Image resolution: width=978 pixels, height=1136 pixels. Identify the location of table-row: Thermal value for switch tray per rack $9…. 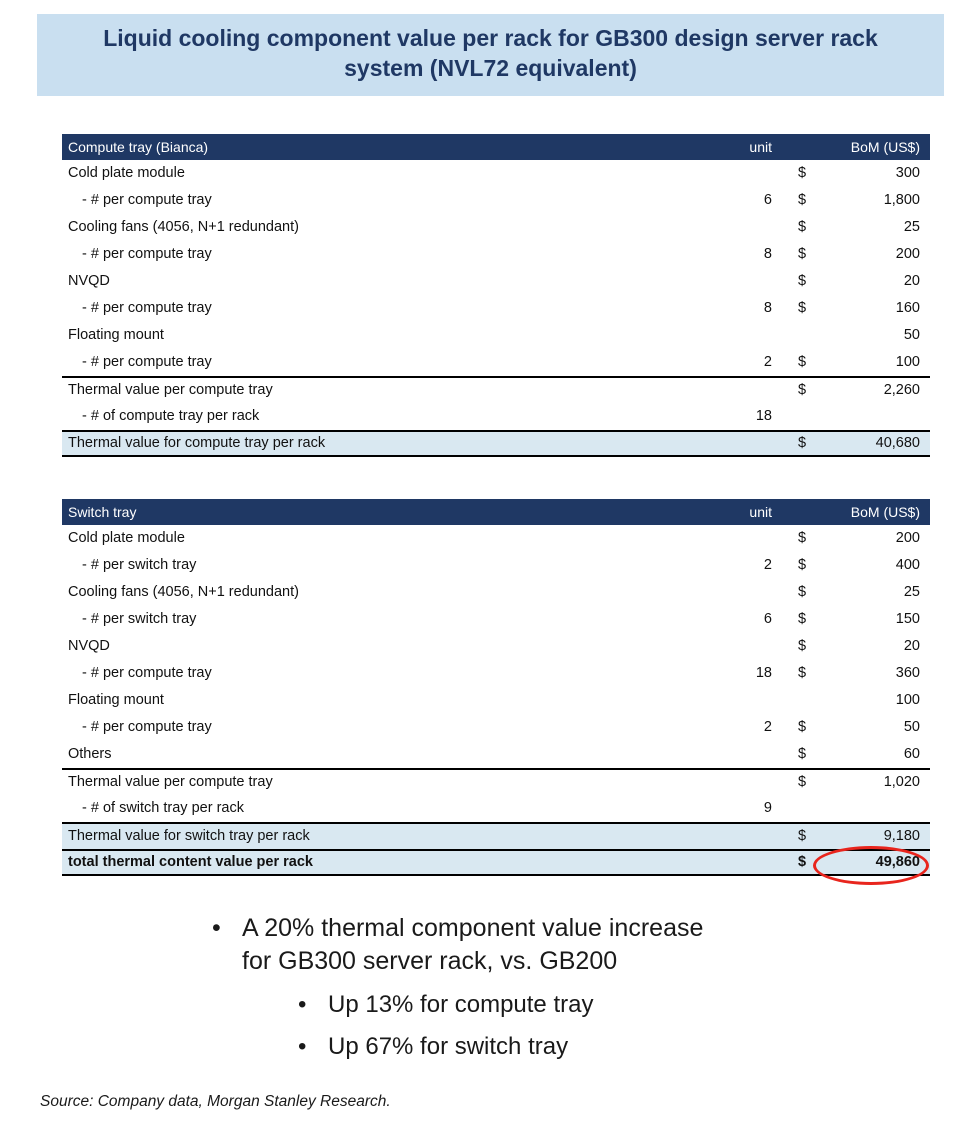
(496, 835).